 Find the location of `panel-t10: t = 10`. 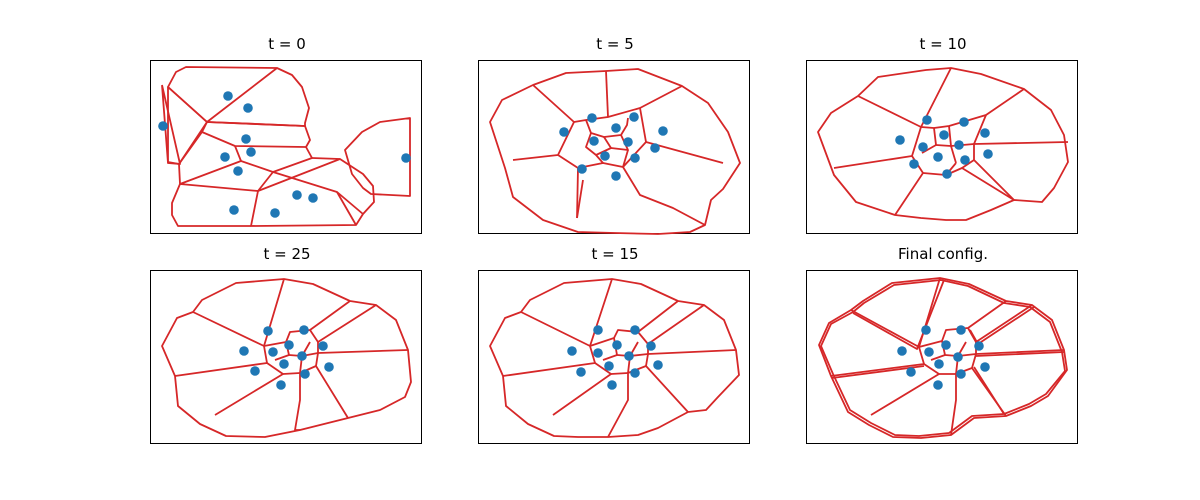

panel-t10: t = 10 is located at coordinates (943, 135).